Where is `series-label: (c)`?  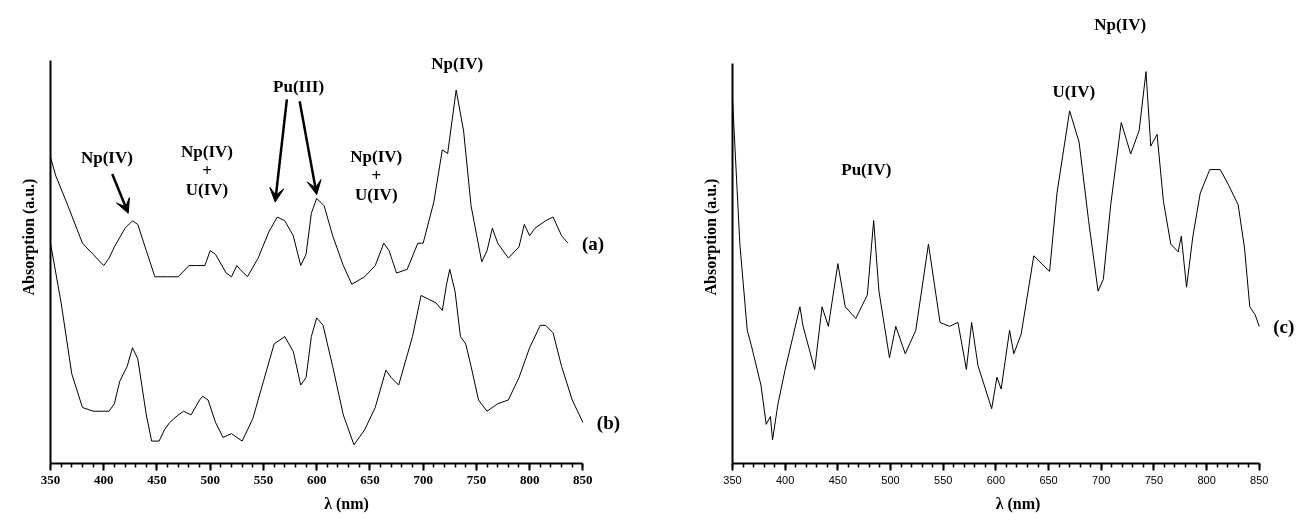 series-label: (c) is located at coordinates (1284, 326).